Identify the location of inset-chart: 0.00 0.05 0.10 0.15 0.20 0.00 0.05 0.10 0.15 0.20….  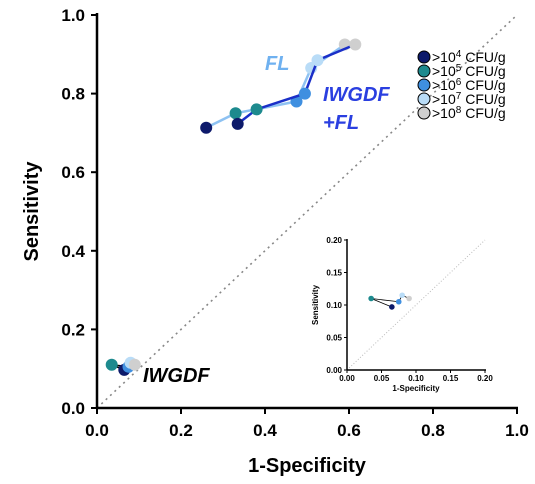
(401, 317).